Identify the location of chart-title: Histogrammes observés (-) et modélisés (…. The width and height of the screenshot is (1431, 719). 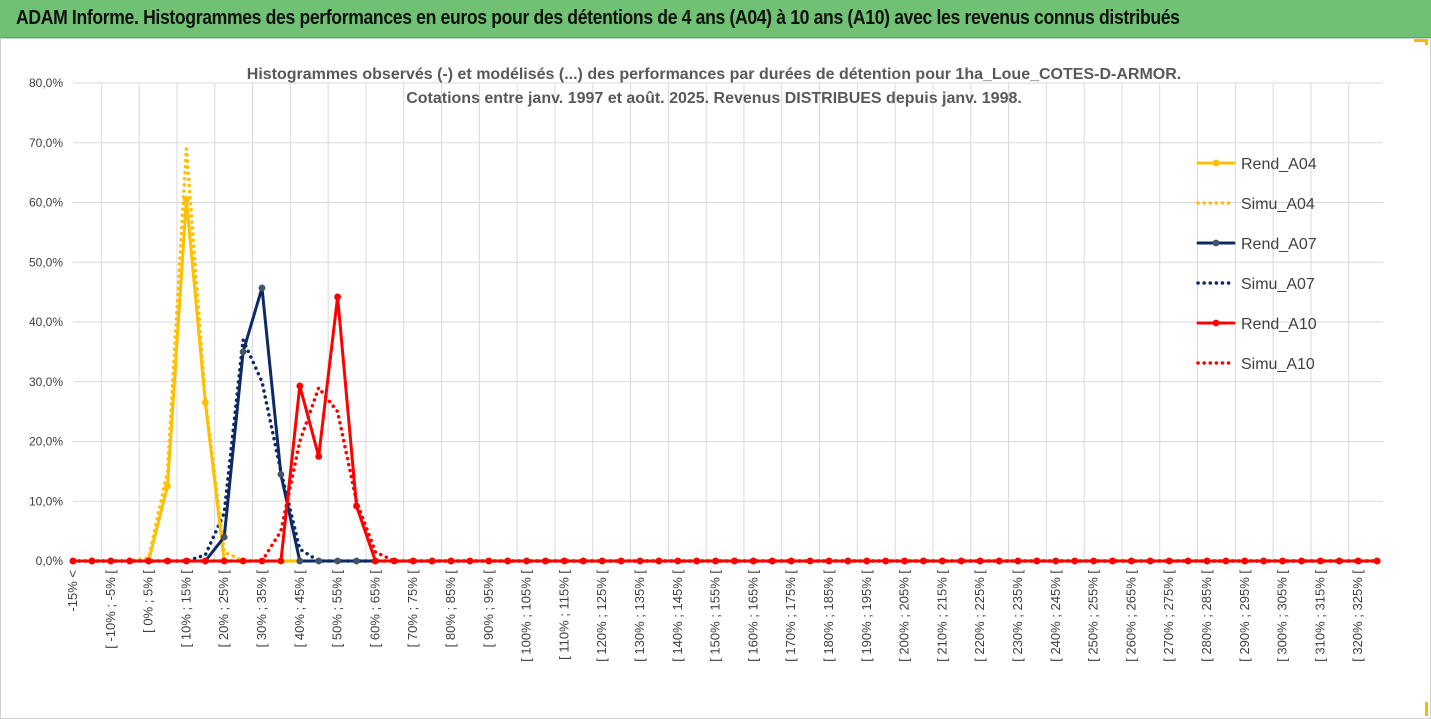
(714, 74).